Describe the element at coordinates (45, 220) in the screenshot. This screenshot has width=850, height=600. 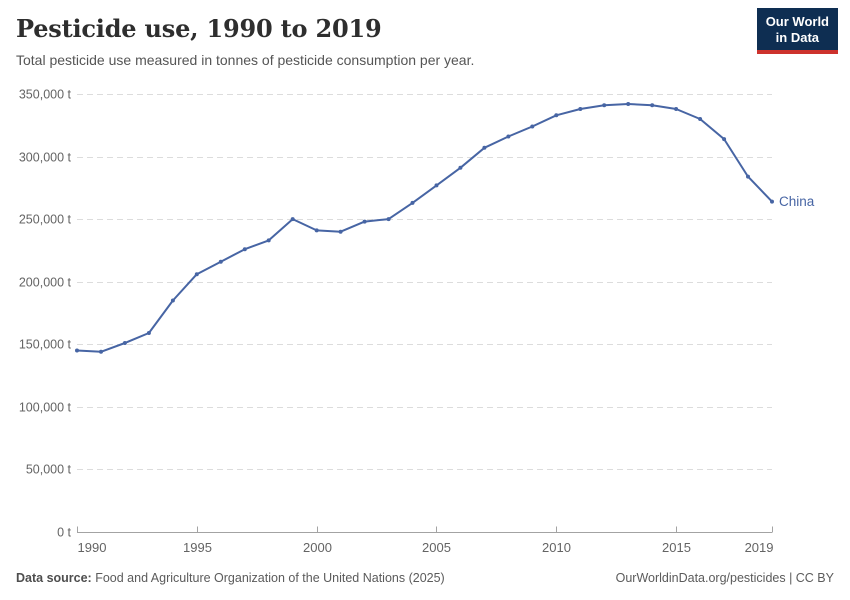
I see `y-axis-label: 250,000 t` at that location.